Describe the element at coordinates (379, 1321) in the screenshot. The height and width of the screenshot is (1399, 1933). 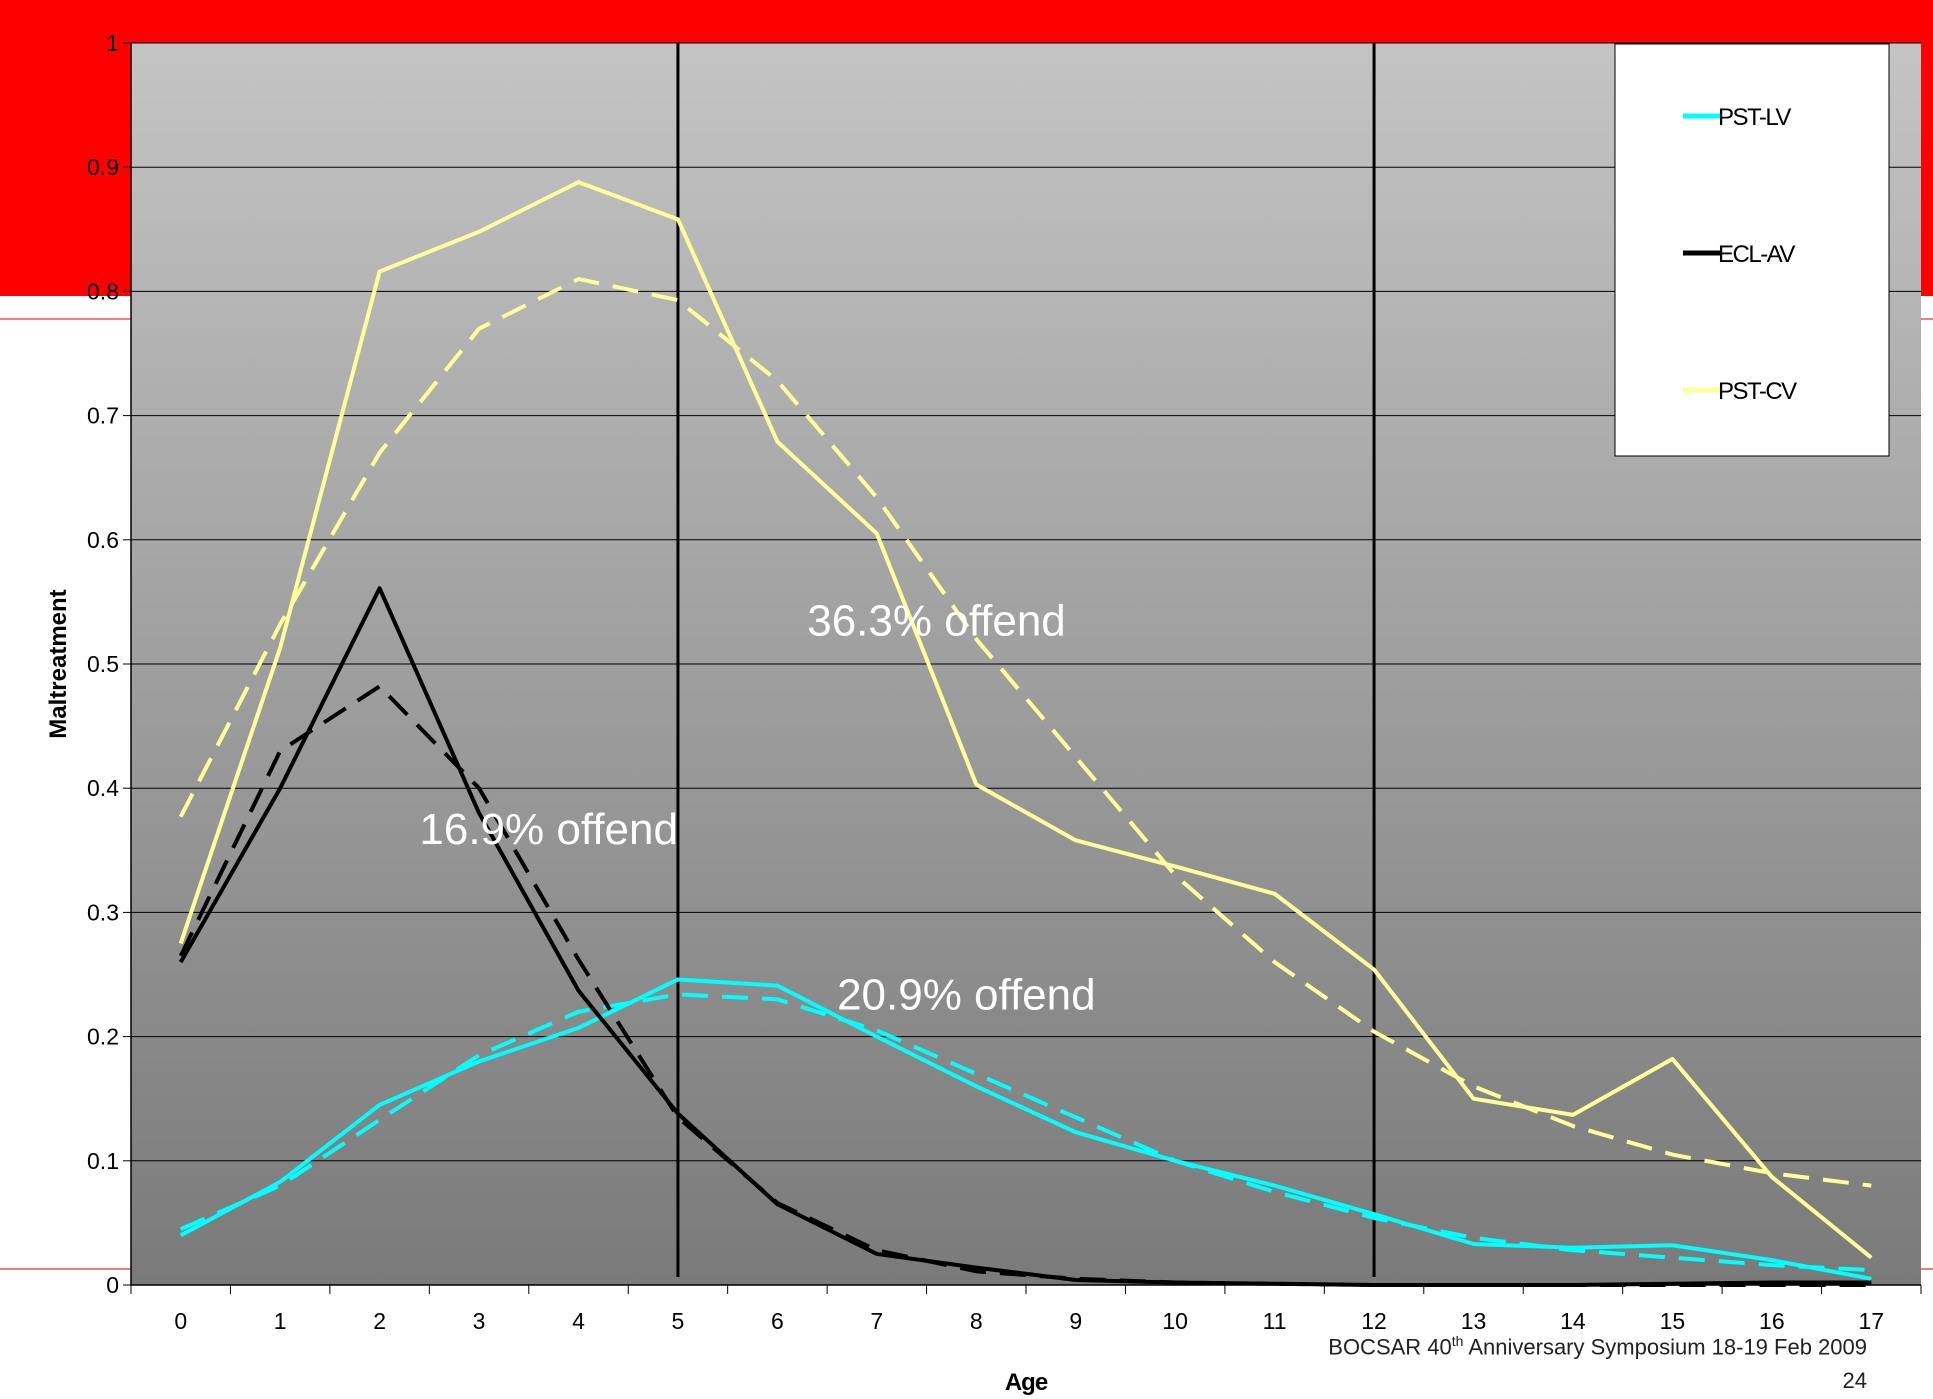
I see `x-tick-label: 2` at that location.